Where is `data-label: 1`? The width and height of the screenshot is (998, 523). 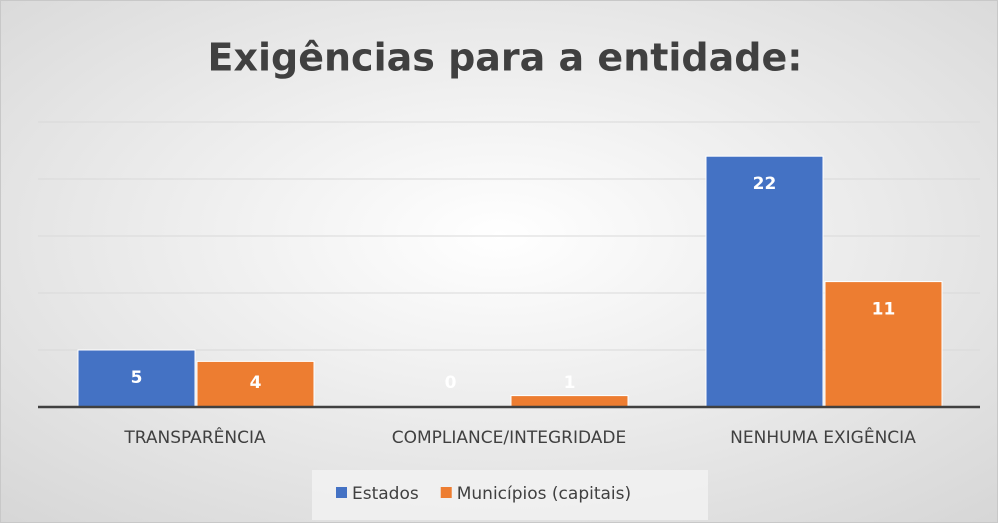
data-label: 1 is located at coordinates (570, 383).